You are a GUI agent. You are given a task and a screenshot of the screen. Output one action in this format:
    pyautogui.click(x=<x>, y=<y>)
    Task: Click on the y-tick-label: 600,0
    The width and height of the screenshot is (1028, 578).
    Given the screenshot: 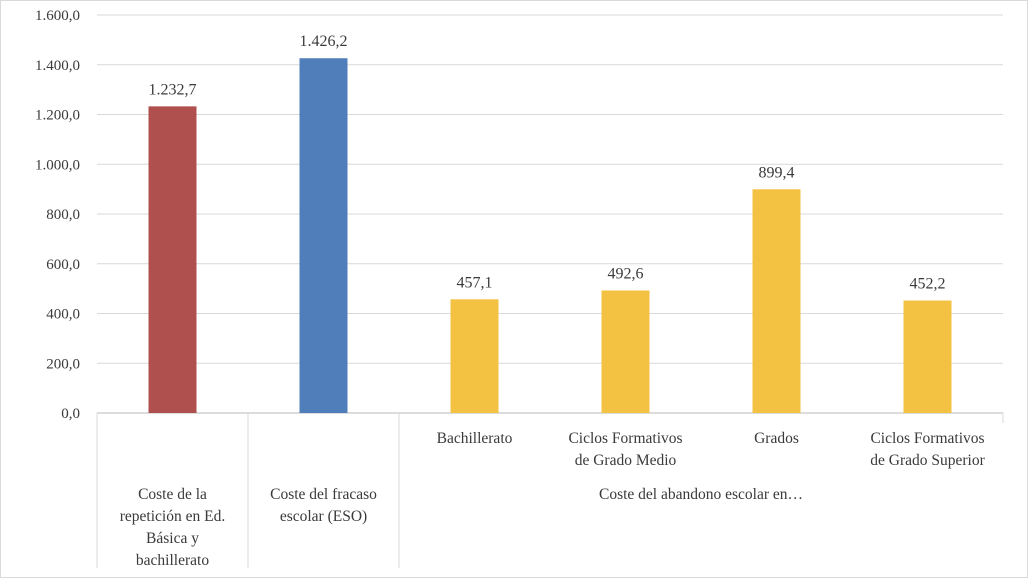 What is the action you would take?
    pyautogui.click(x=63, y=265)
    